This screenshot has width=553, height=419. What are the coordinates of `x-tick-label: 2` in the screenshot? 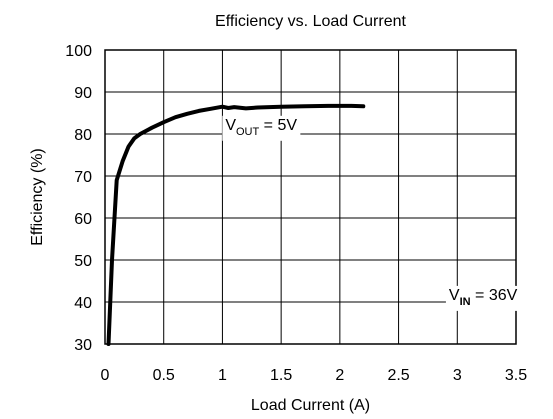 It's located at (339, 375).